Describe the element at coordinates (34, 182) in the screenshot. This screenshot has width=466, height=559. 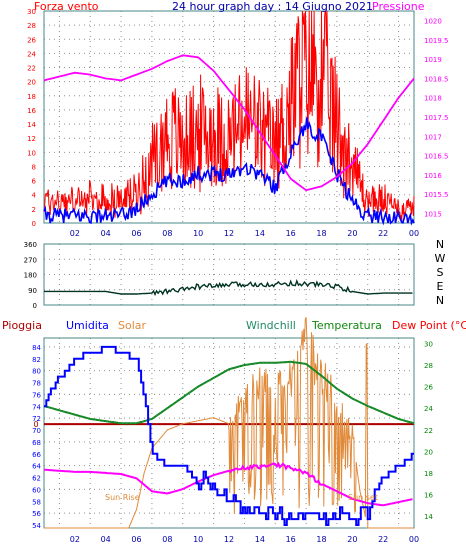
I see `wind-axis-tick: 6` at that location.